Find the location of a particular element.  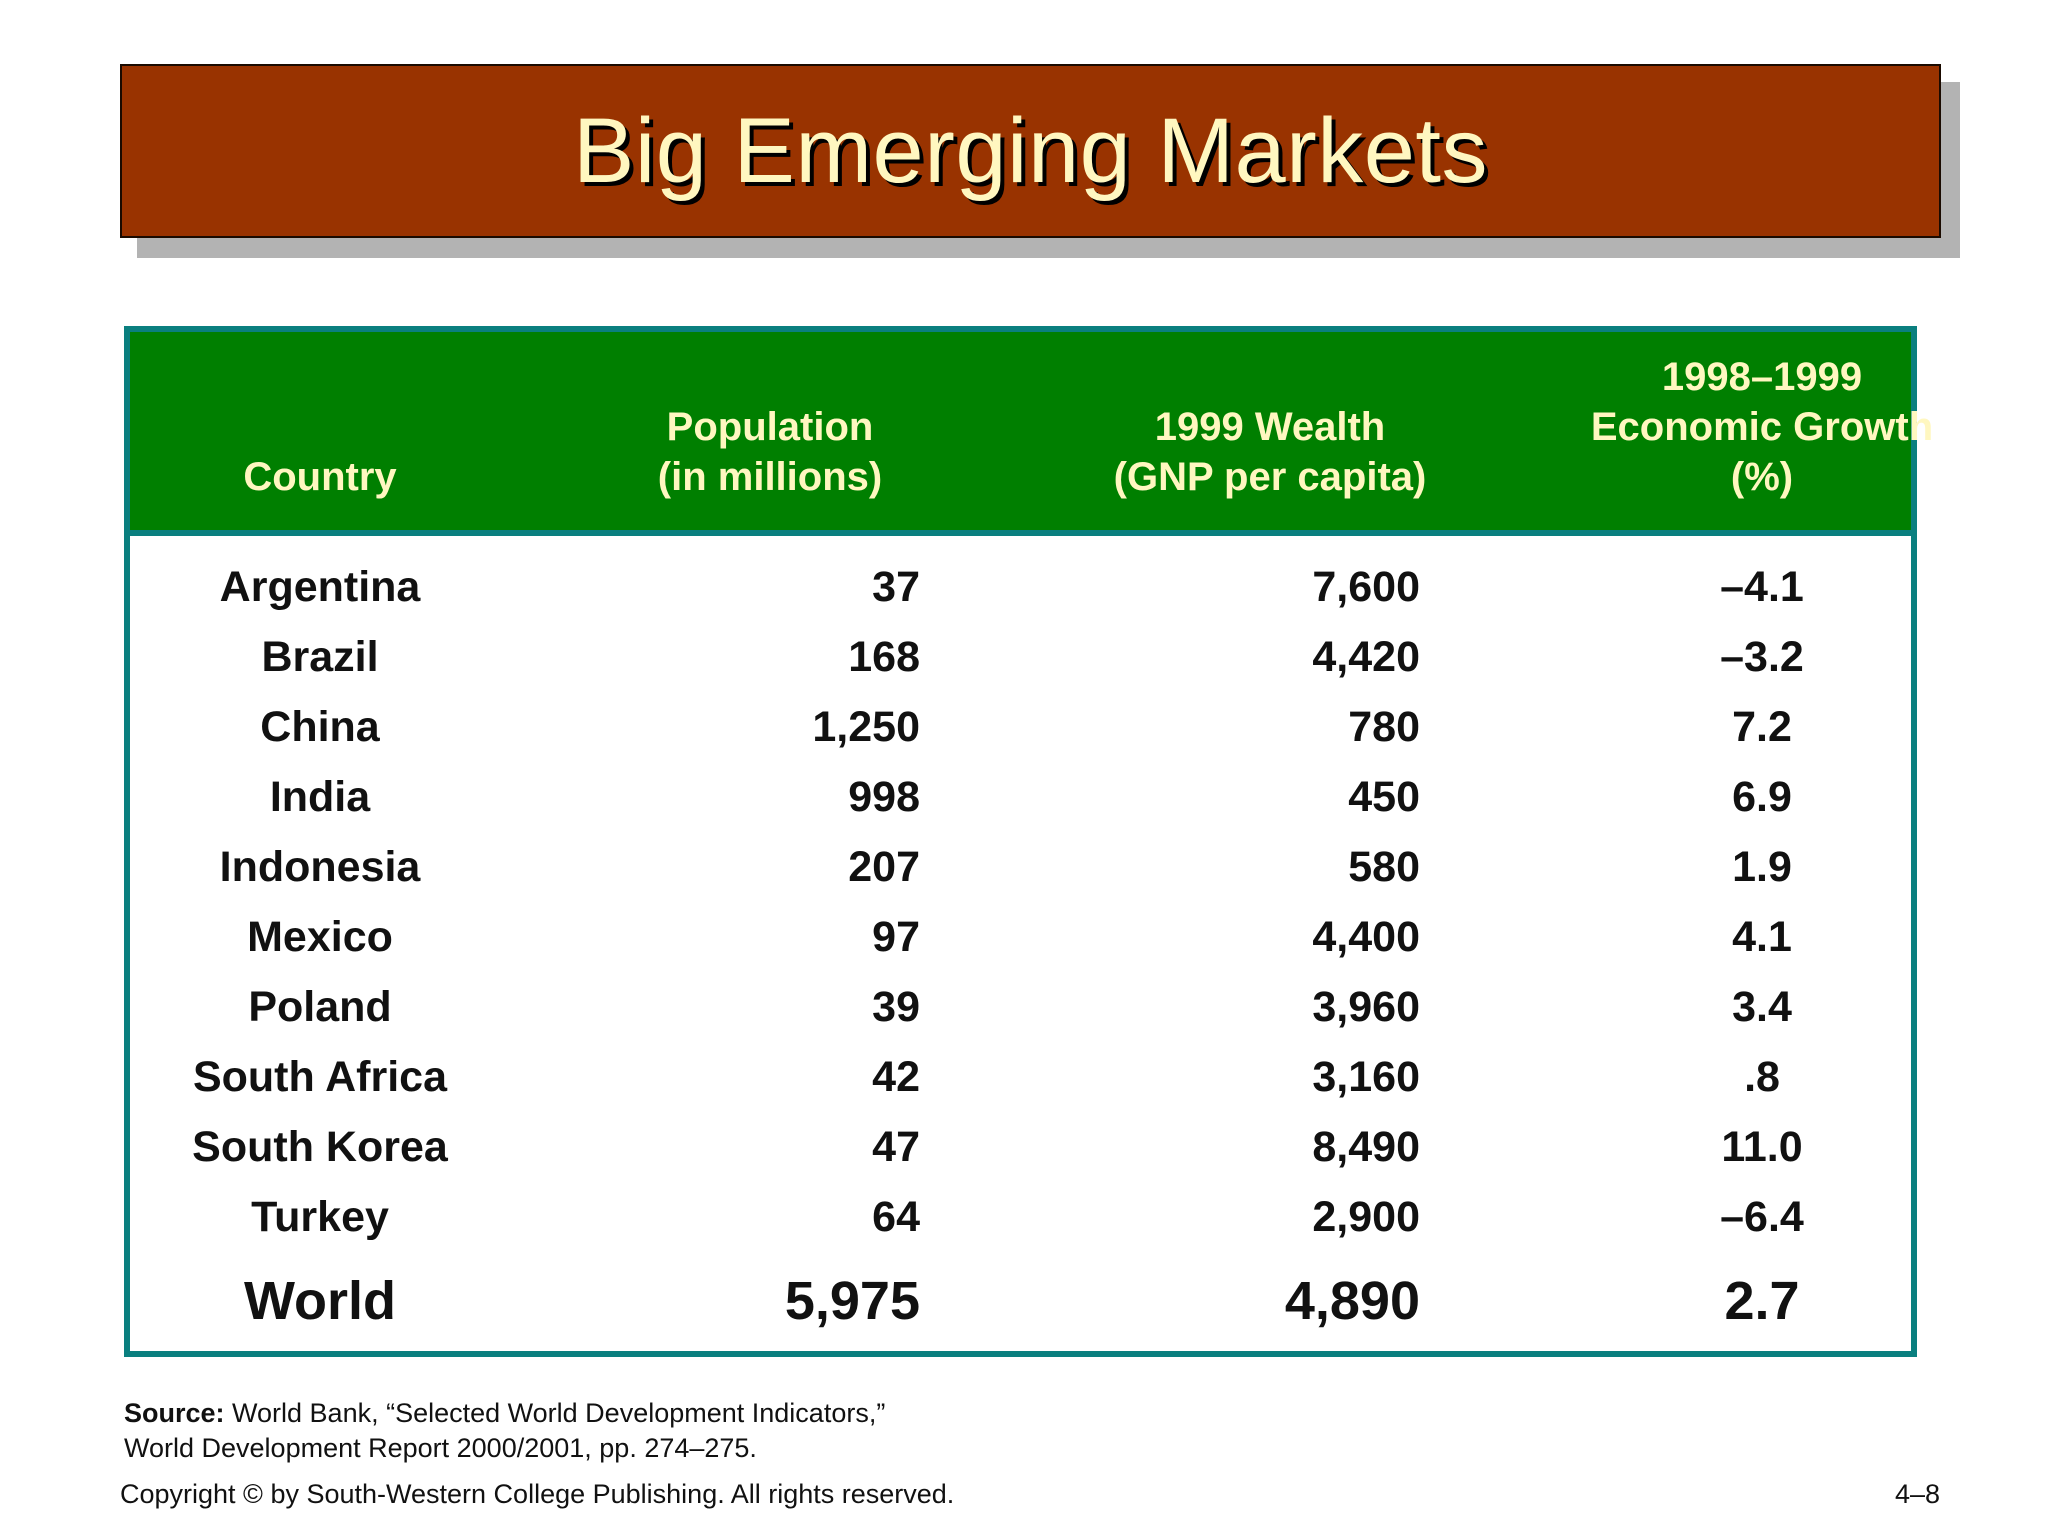

row-growth: 1.9 is located at coordinates (1762, 867).